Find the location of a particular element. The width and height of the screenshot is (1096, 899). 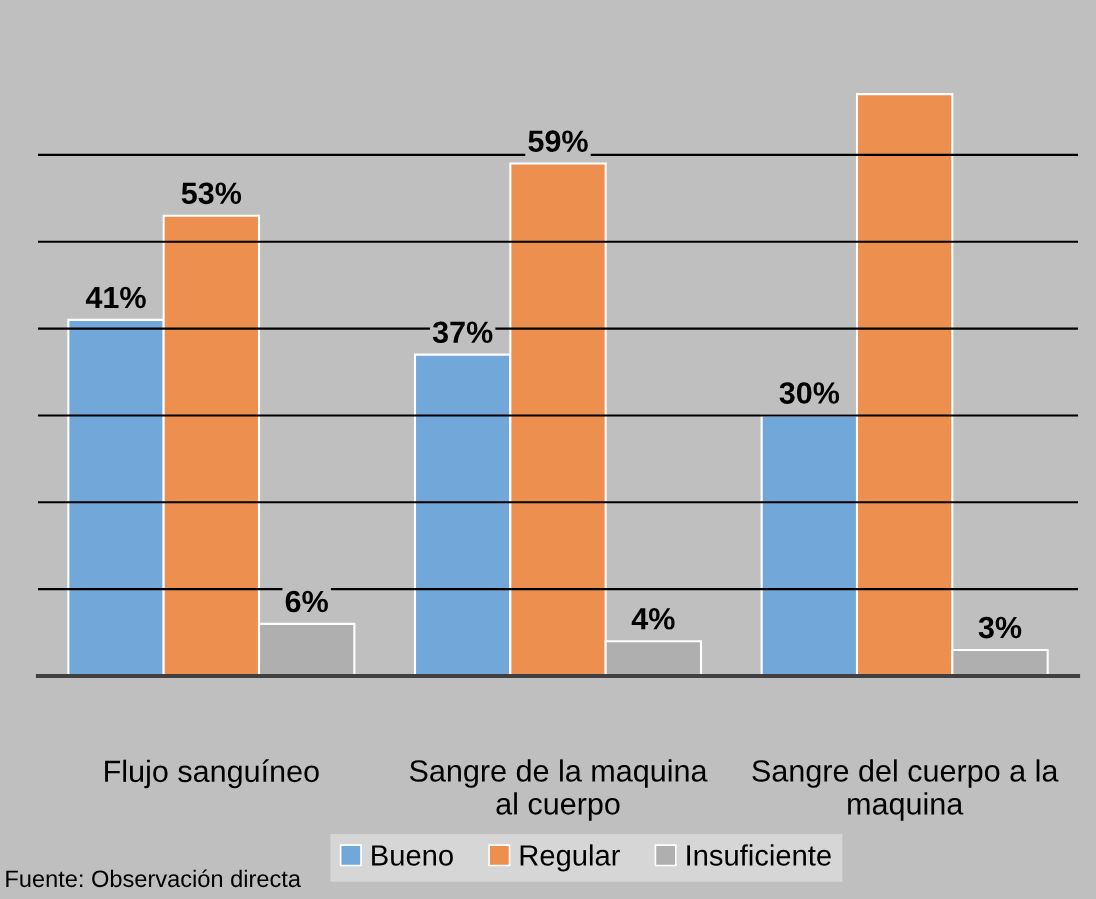

x-tick-label: Sangre de la maquina al cuerpo is located at coordinates (558, 790).